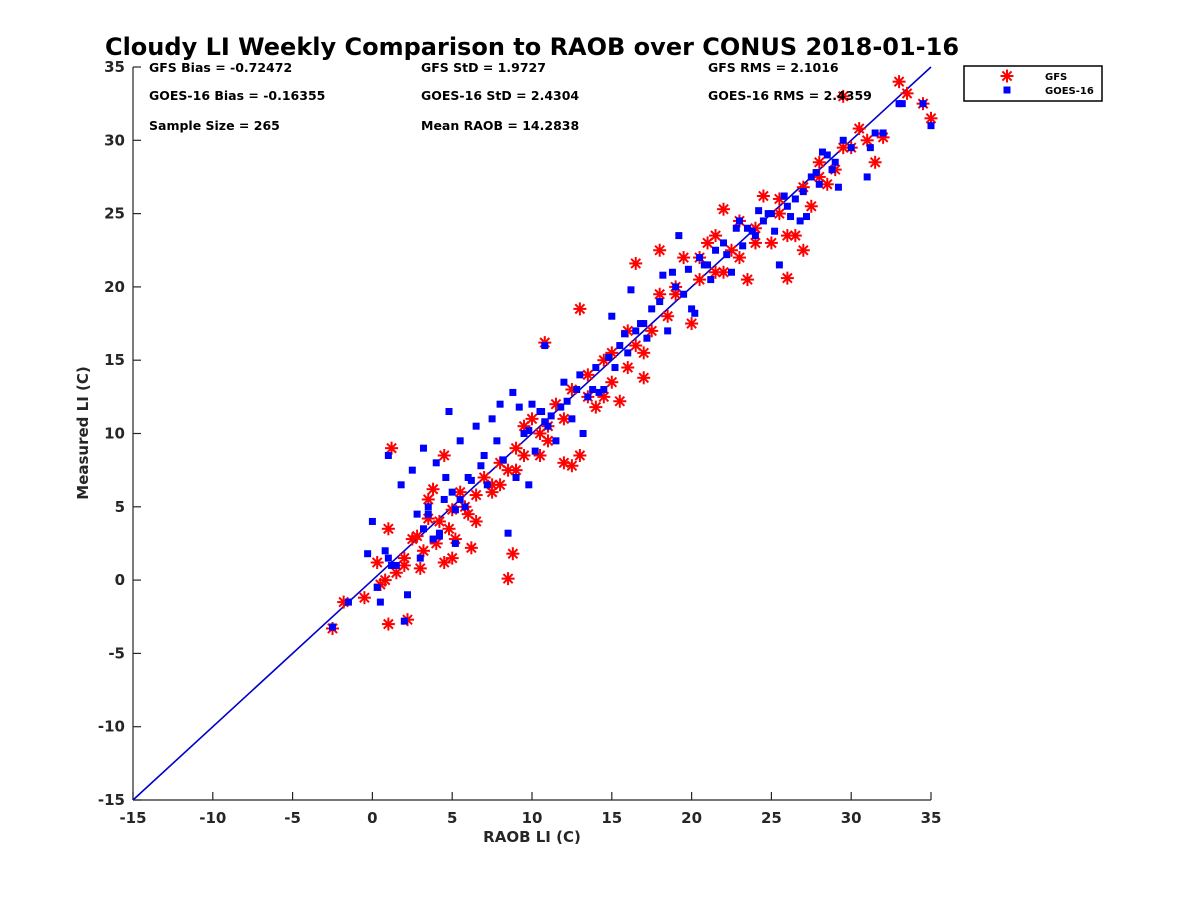 The width and height of the screenshot is (1200, 900). What do you see at coordinates (500, 125) in the screenshot?
I see `stat-text: Mean RAOB = 14.2838` at bounding box center [500, 125].